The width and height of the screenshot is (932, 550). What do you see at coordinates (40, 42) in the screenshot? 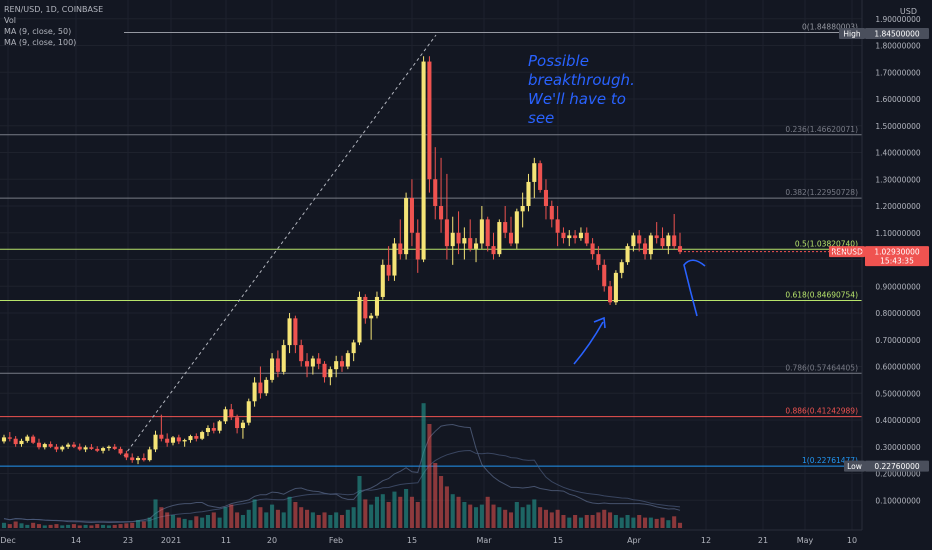
I see `ma-100-label: MA (9, close, 100)` at bounding box center [40, 42].